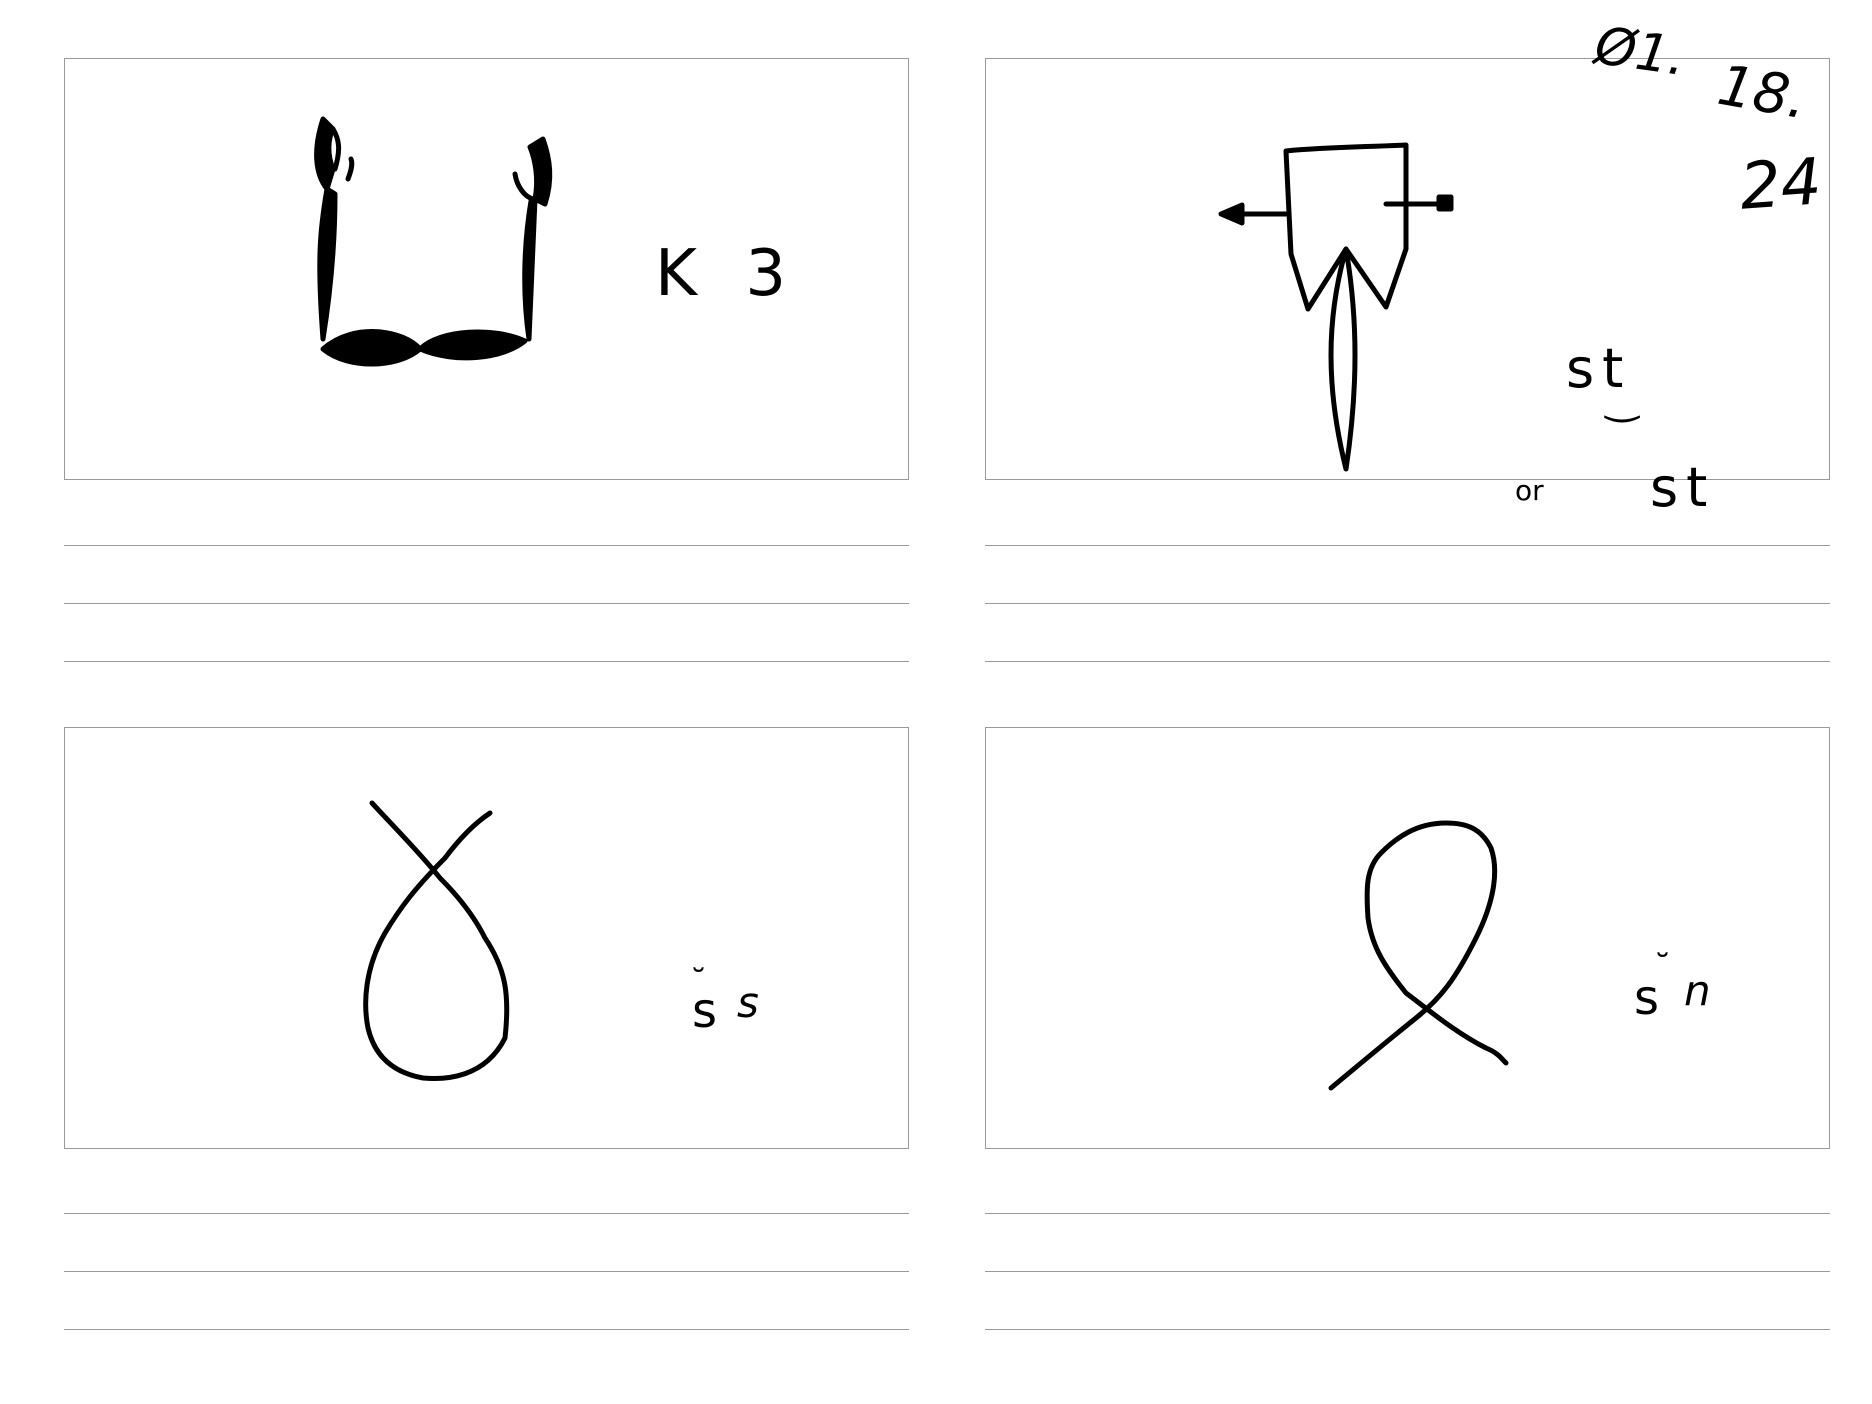 The height and width of the screenshot is (1404, 1872). Describe the element at coordinates (1599, 368) in the screenshot. I see `card-top-right-label: st` at that location.